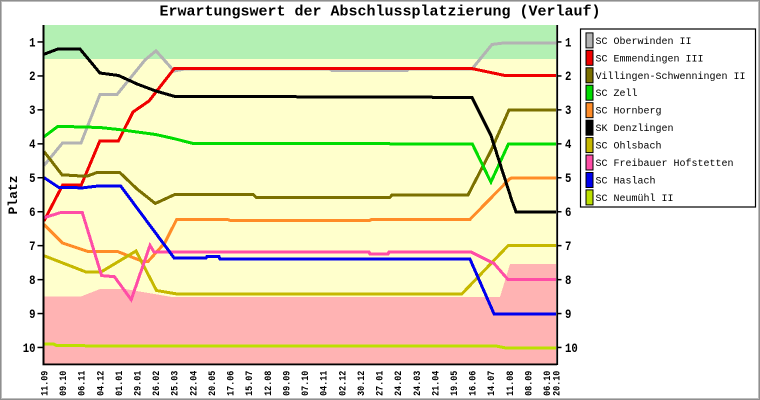 This screenshot has width=760, height=400. What do you see at coordinates (82, 383) in the screenshot?
I see `svg-text: 06.11` at bounding box center [82, 383].